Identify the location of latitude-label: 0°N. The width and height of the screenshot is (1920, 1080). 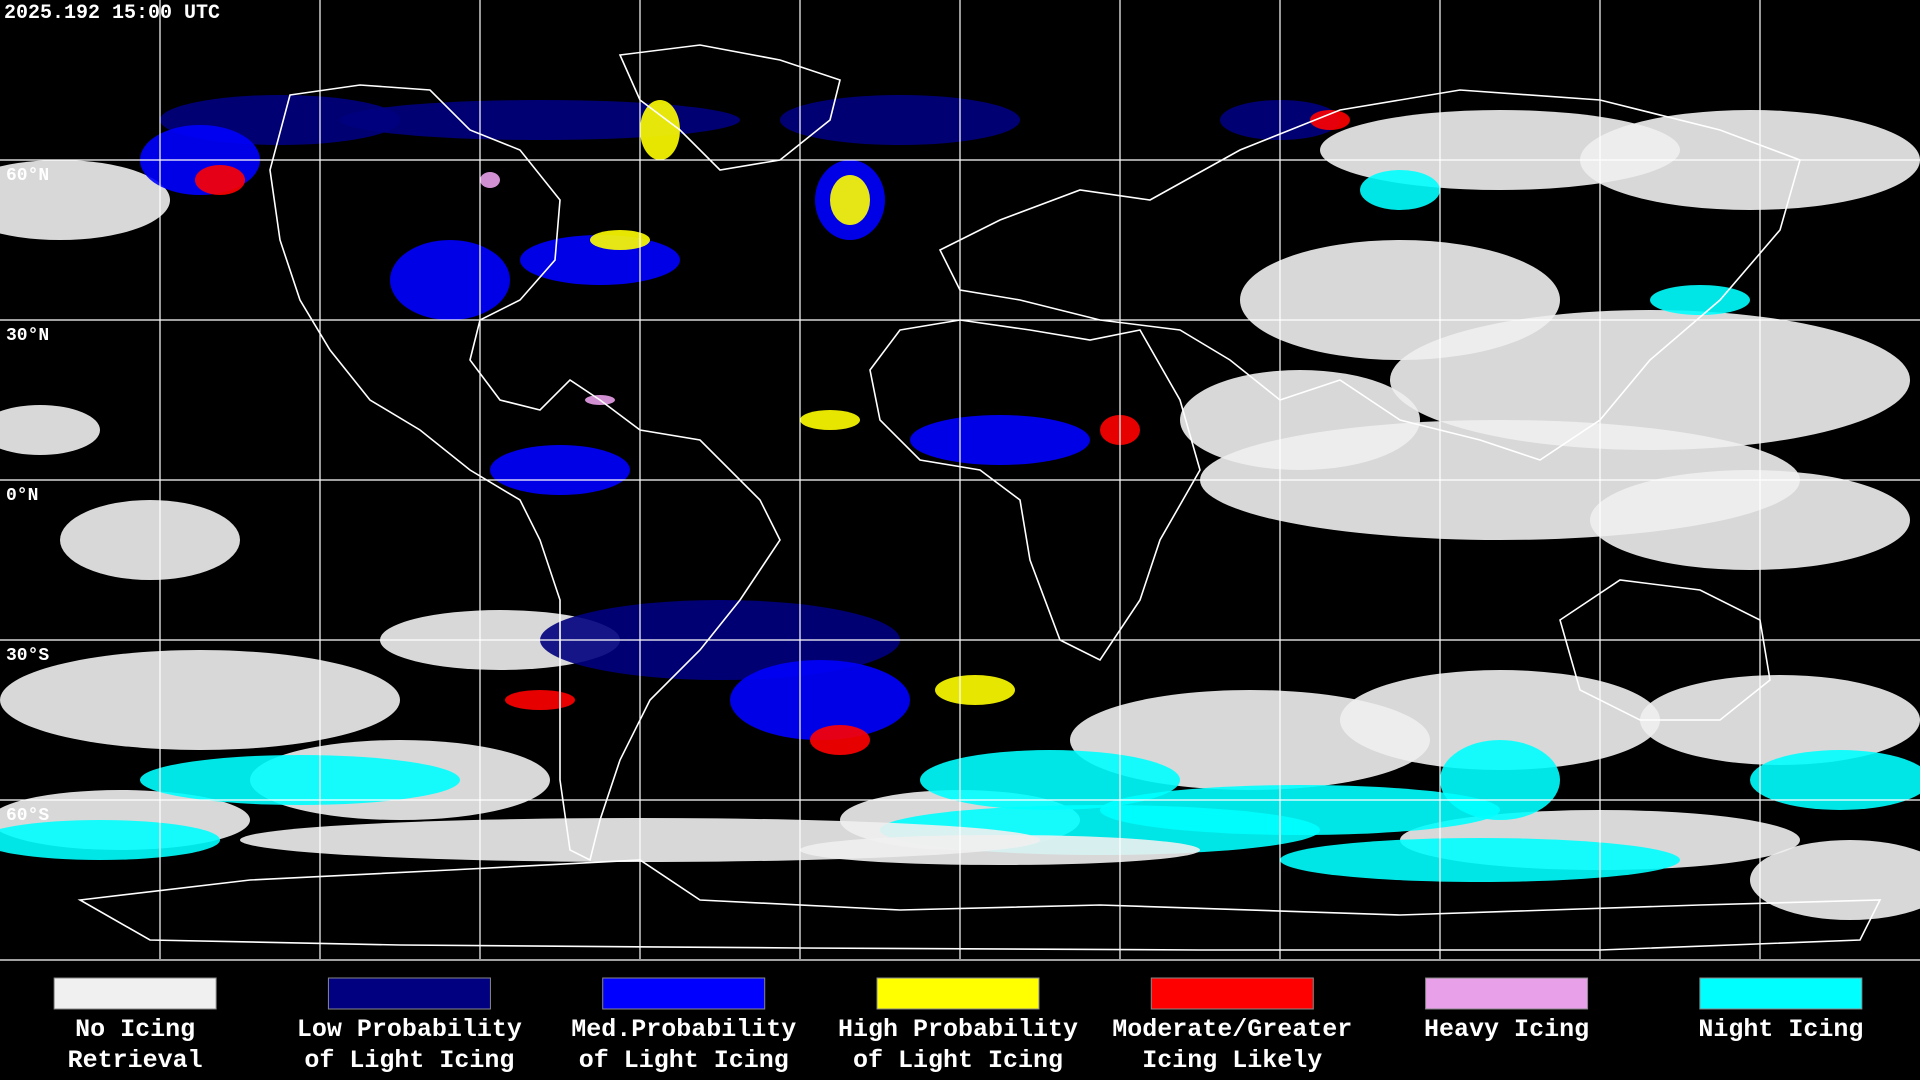
(22, 496).